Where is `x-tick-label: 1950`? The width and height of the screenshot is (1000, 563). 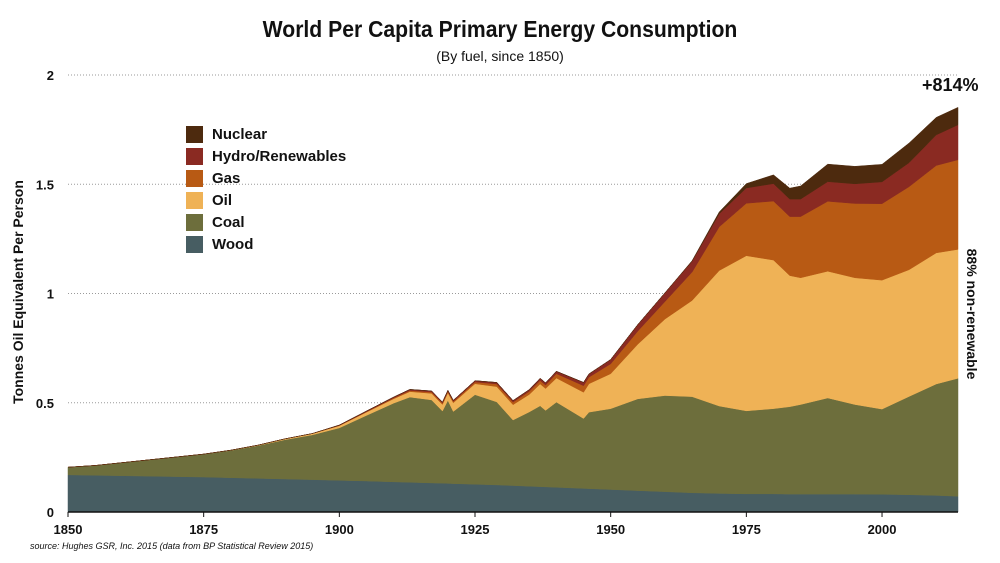
x-tick-label: 1950 is located at coordinates (610, 529).